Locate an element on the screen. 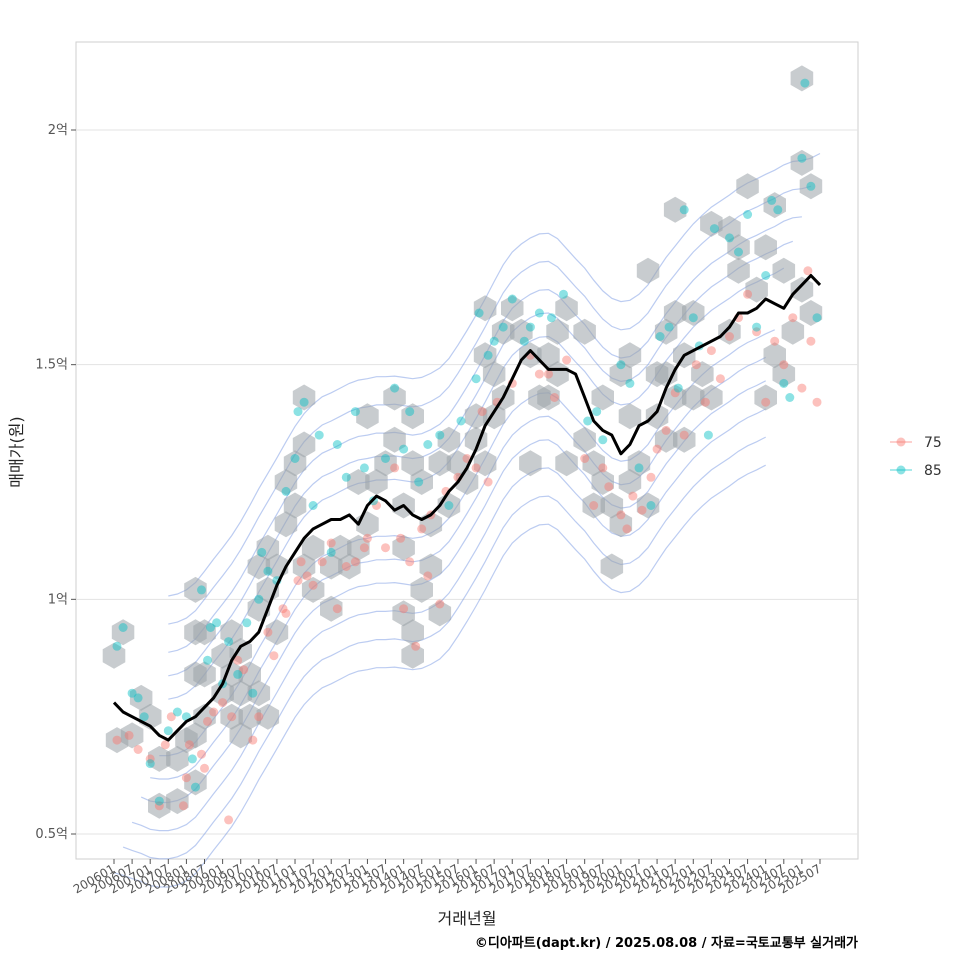 The height and width of the screenshot is (960, 960). legend-label-75: 75 is located at coordinates (933, 443).